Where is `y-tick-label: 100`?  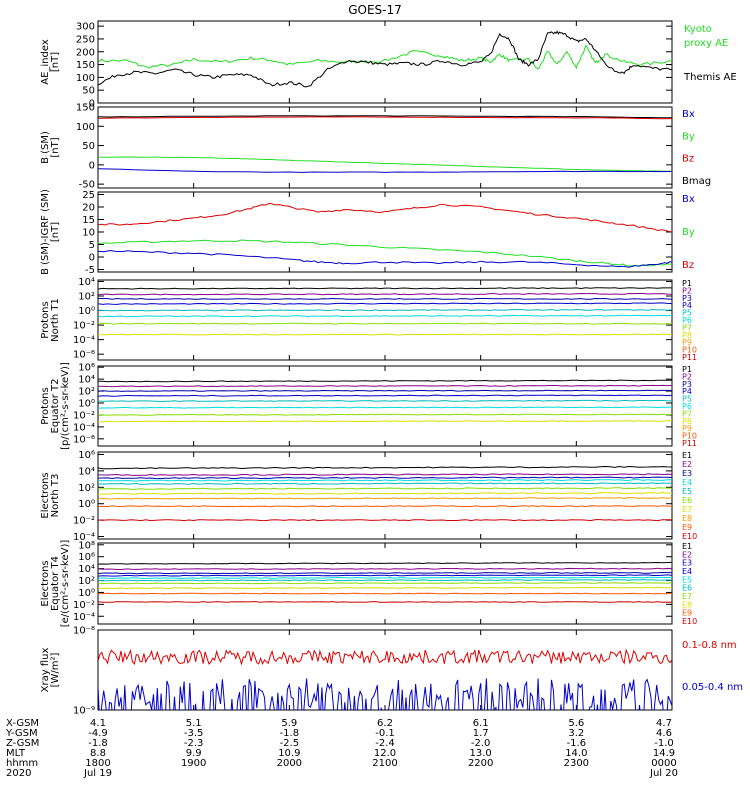 y-tick-label: 100 is located at coordinates (85, 78).